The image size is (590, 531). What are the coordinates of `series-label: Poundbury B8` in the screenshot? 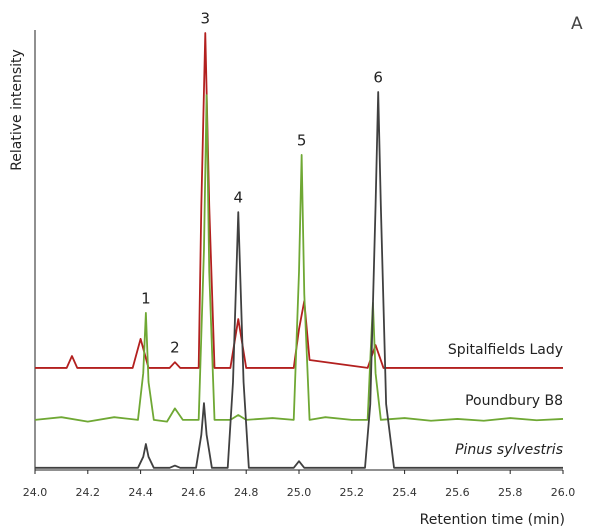 It's located at (514, 401).